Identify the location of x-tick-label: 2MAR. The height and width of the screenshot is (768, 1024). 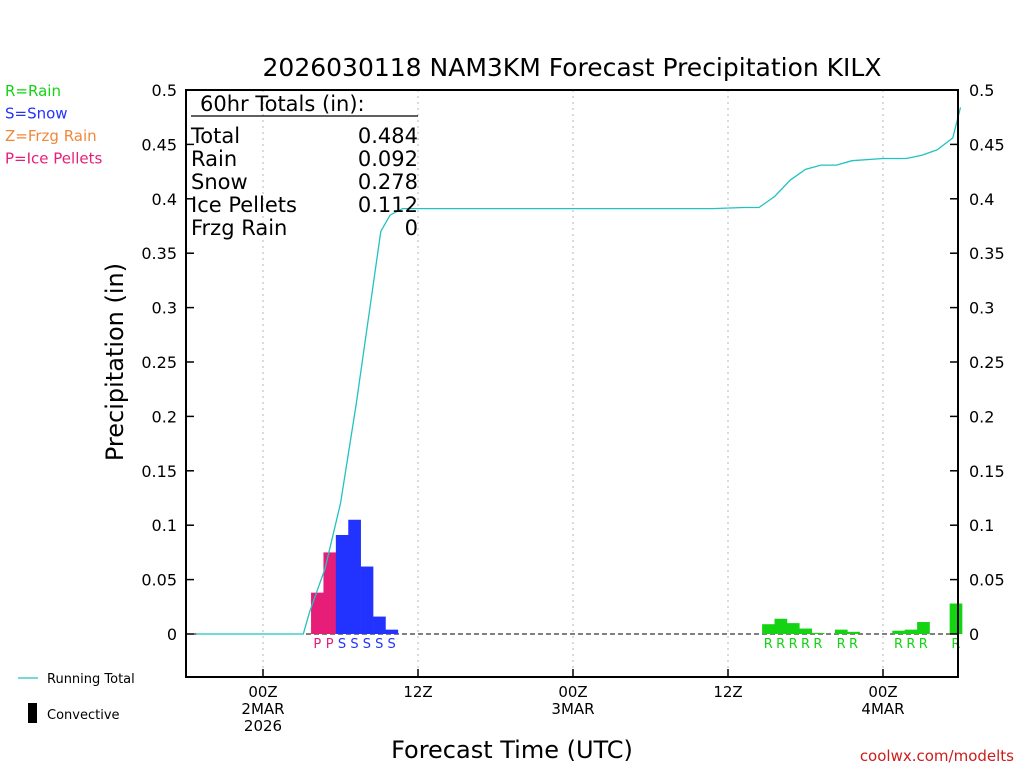
(262, 709).